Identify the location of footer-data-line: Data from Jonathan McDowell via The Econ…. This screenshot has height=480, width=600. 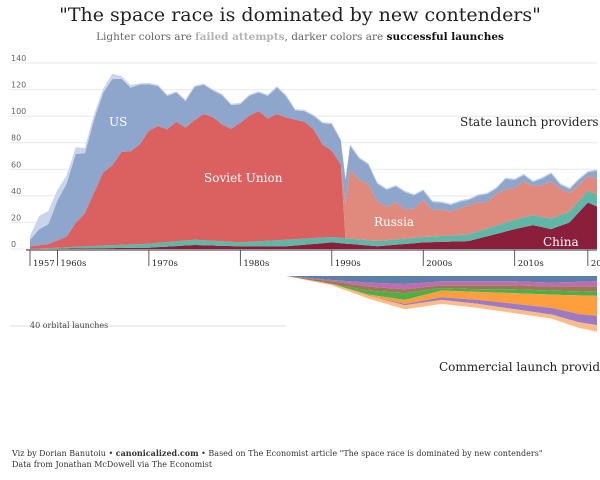
(112, 464).